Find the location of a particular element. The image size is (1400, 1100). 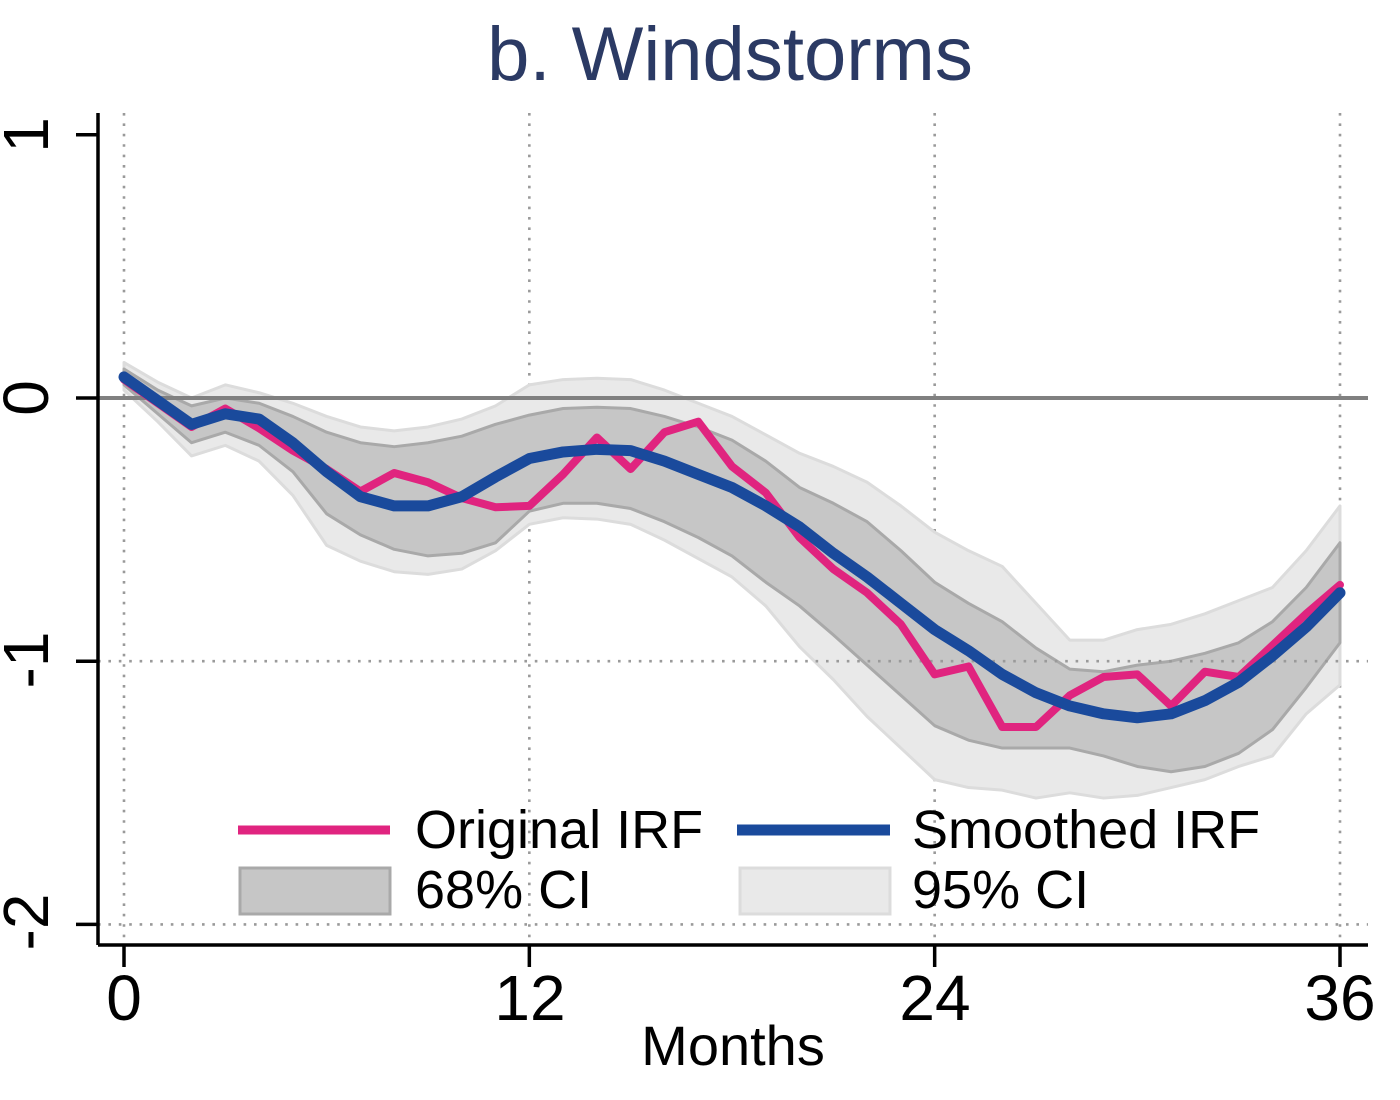

x-tick-label-24: 24 is located at coordinates (934, 998).